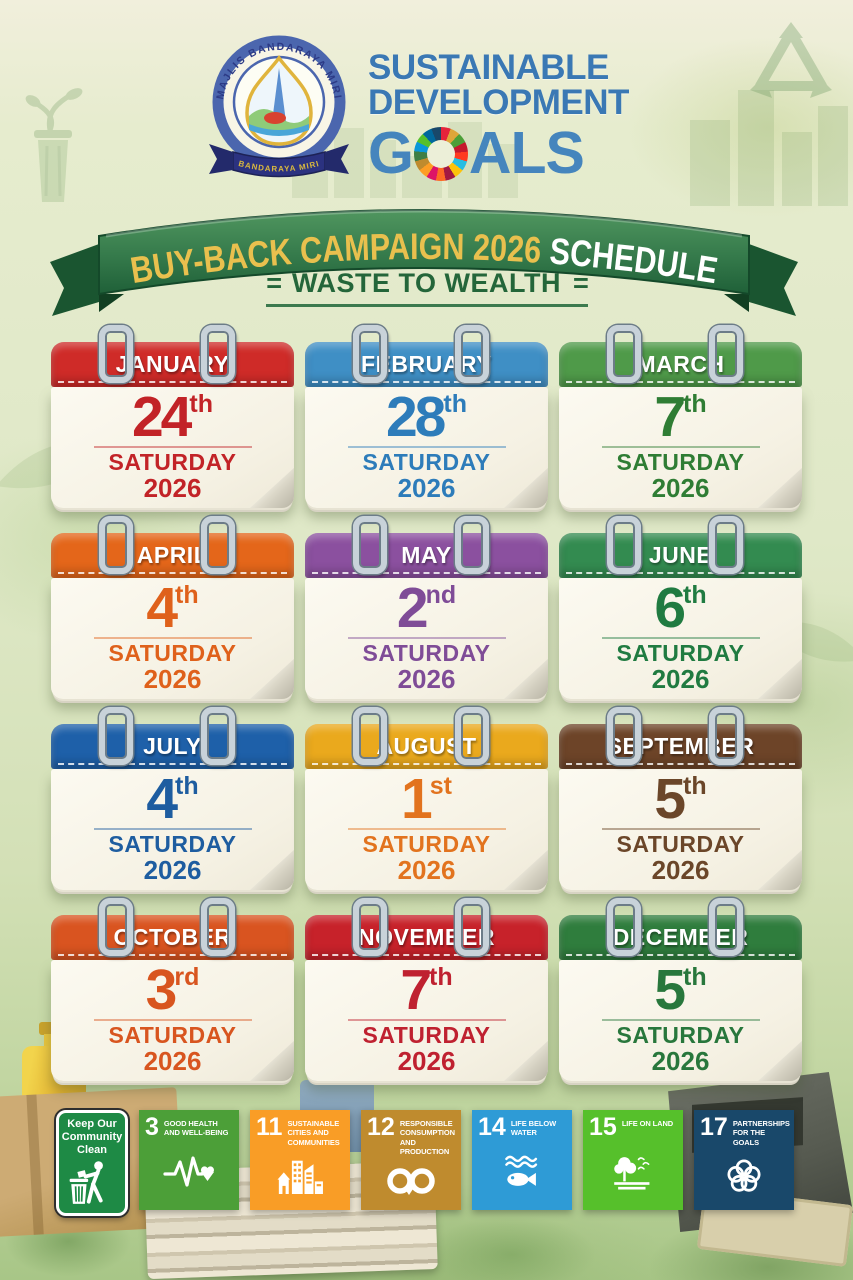 The height and width of the screenshot is (1280, 853). I want to click on date-ordinal: st, so click(440, 786).